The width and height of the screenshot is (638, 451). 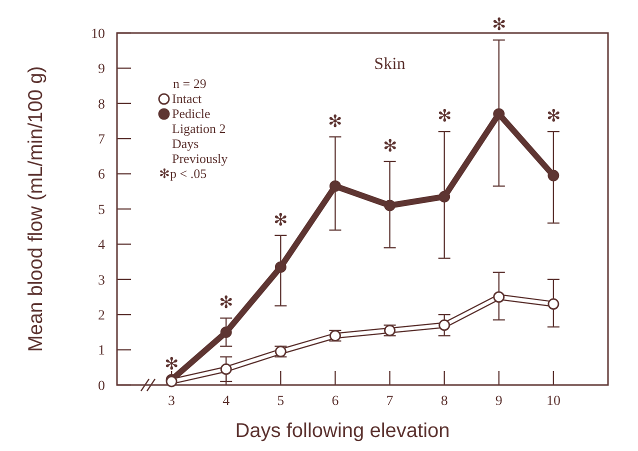 What do you see at coordinates (98, 34) in the screenshot?
I see `y-tick-label: 10` at bounding box center [98, 34].